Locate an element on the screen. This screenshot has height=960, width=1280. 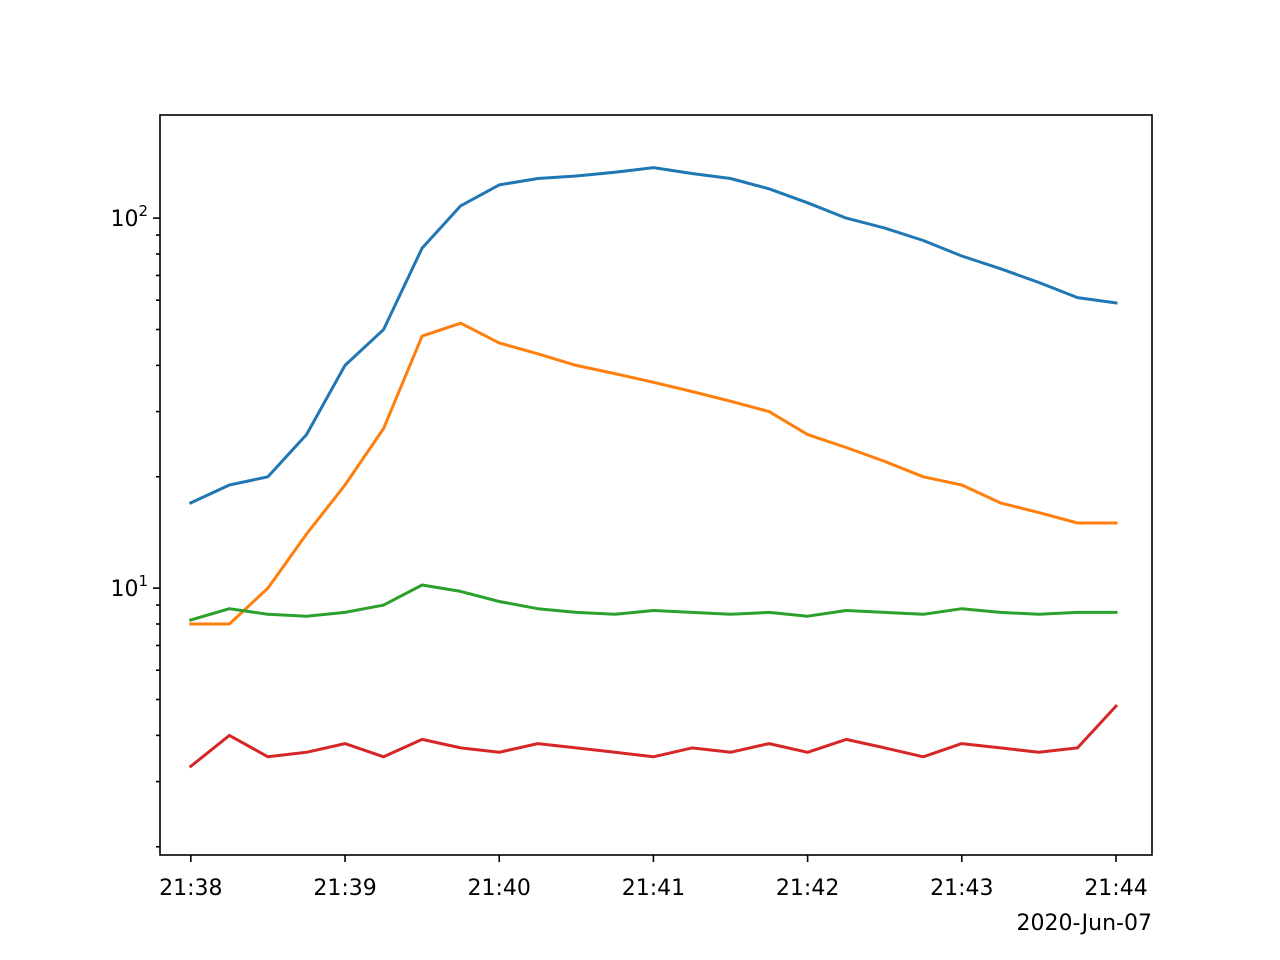
x-tick-label: 21:39 is located at coordinates (344, 888).